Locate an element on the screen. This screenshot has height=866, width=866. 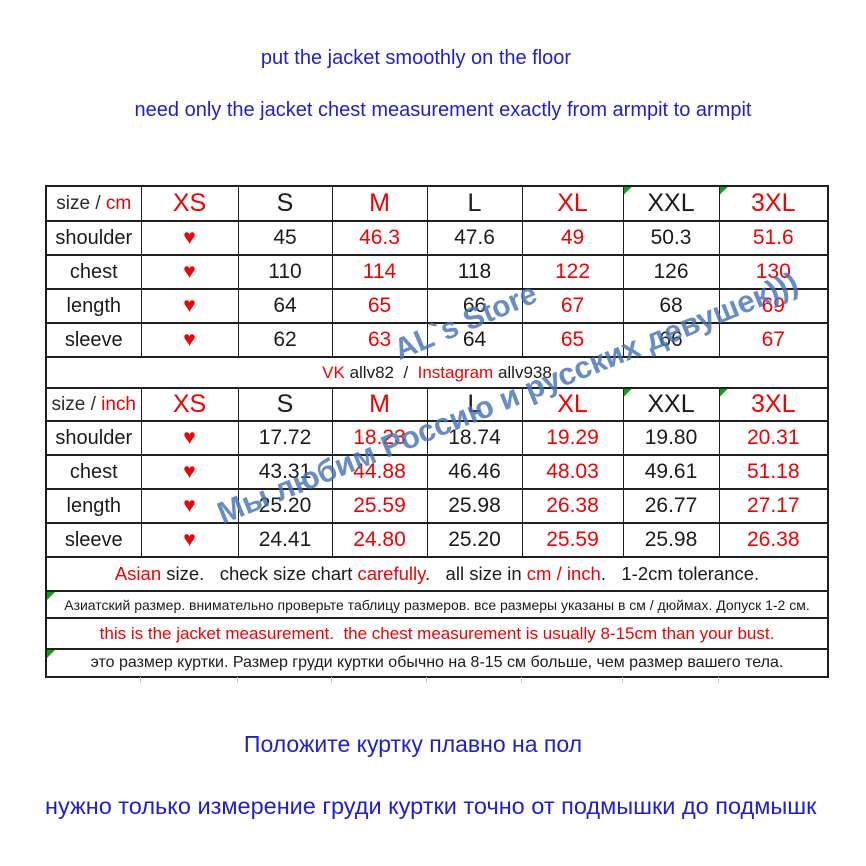
social-handle-text: Instagram is located at coordinates (455, 372).